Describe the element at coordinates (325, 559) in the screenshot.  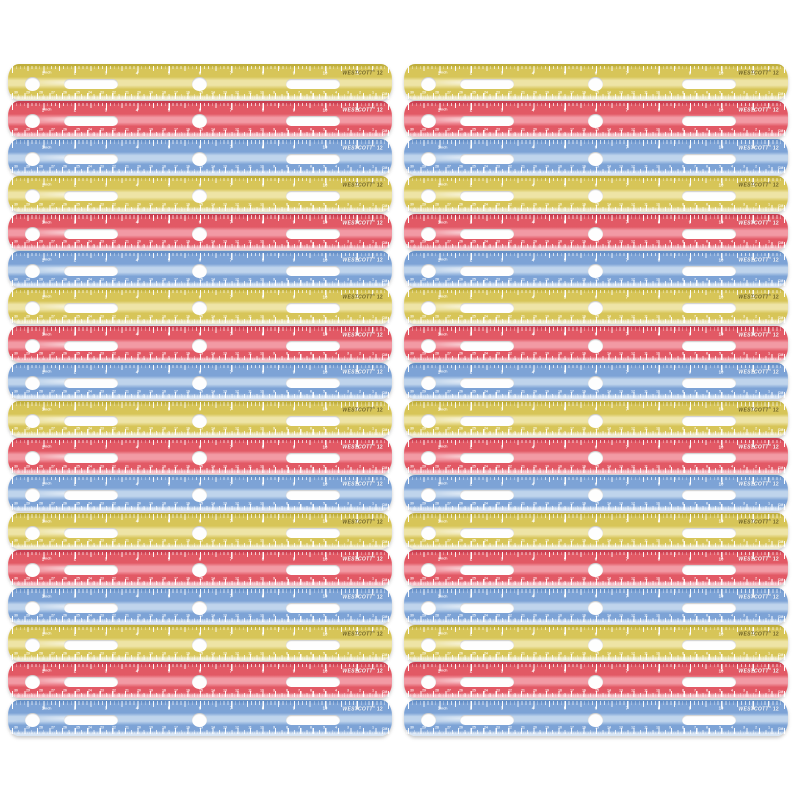
I see `inch-numeral: 10` at that location.